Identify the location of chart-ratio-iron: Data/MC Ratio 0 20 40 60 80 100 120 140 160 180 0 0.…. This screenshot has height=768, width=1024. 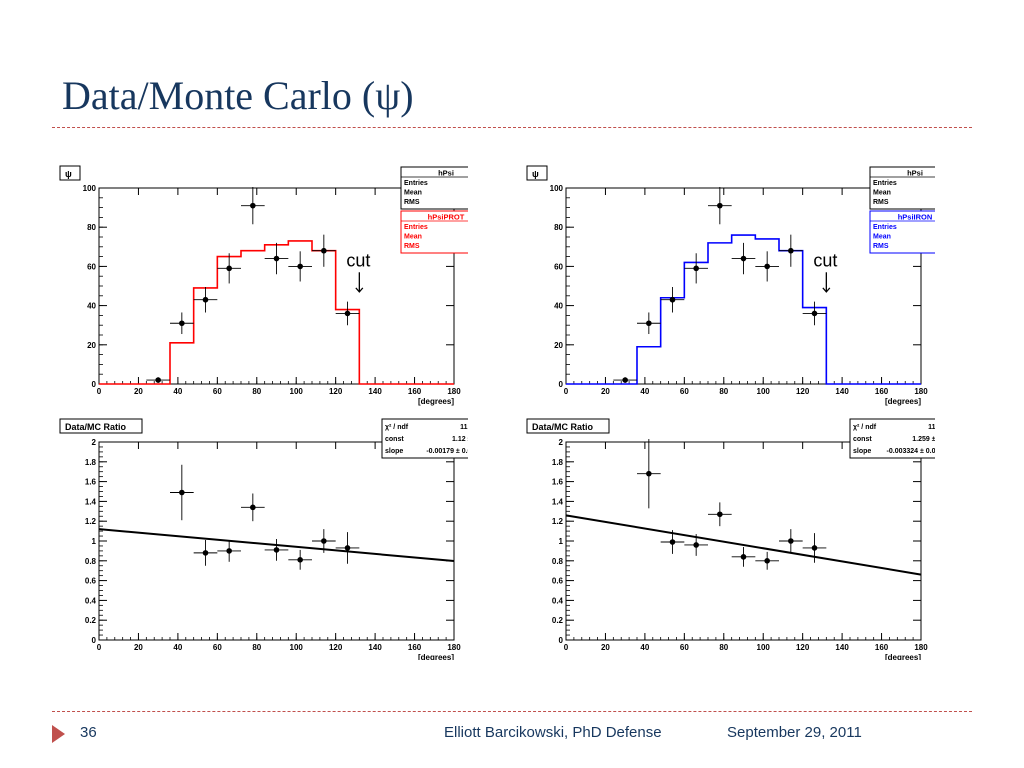
(742, 538).